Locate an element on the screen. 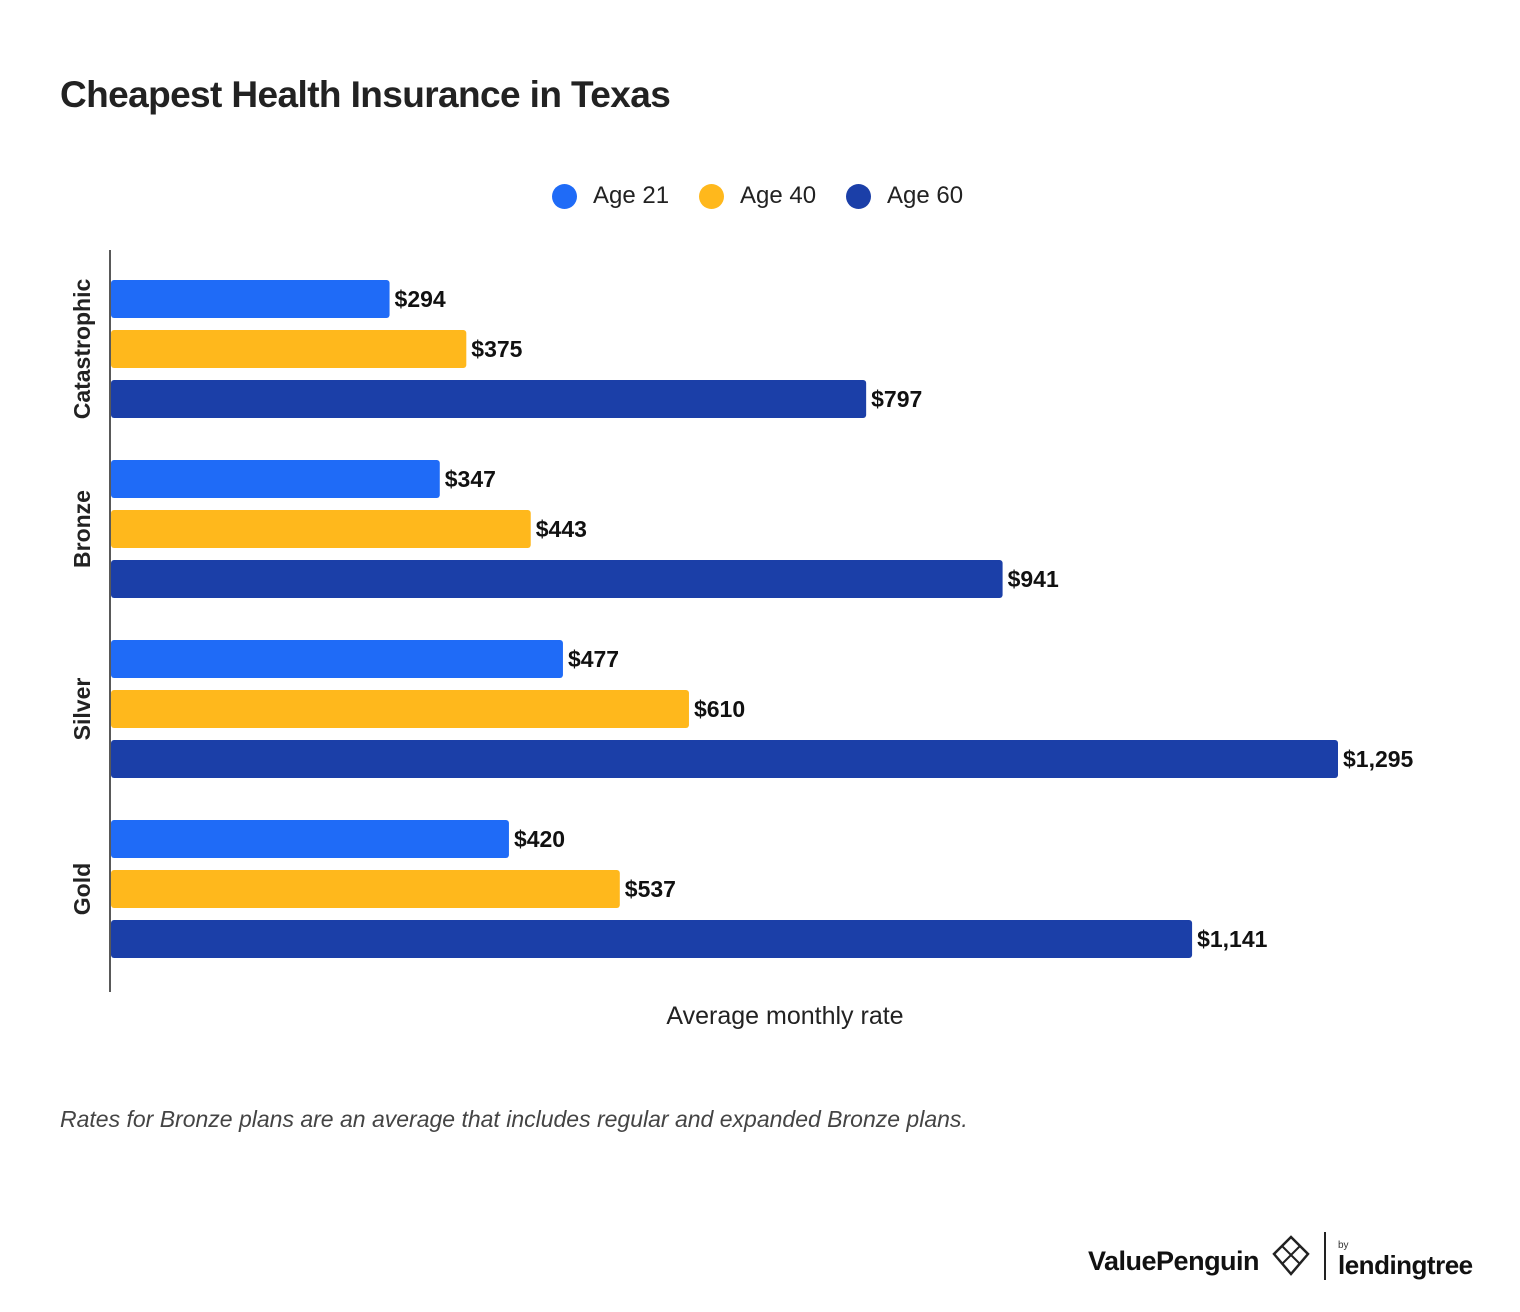 The height and width of the screenshot is (1312, 1520). data-label-silver-age-60: $1,295 is located at coordinates (1378, 759).